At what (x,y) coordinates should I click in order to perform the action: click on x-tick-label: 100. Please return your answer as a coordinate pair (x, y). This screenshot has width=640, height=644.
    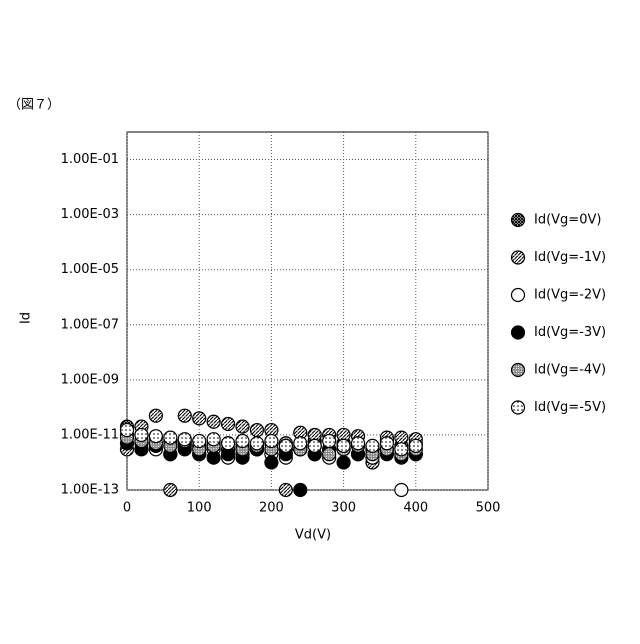
    Looking at the image, I should click on (199, 508).